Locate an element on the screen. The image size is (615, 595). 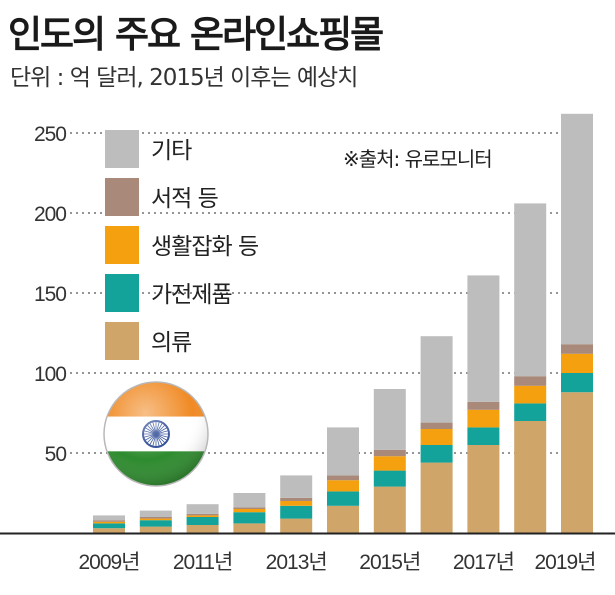
y-axis-ticks: 50 100 150 200 250 is located at coordinates (50, 294).